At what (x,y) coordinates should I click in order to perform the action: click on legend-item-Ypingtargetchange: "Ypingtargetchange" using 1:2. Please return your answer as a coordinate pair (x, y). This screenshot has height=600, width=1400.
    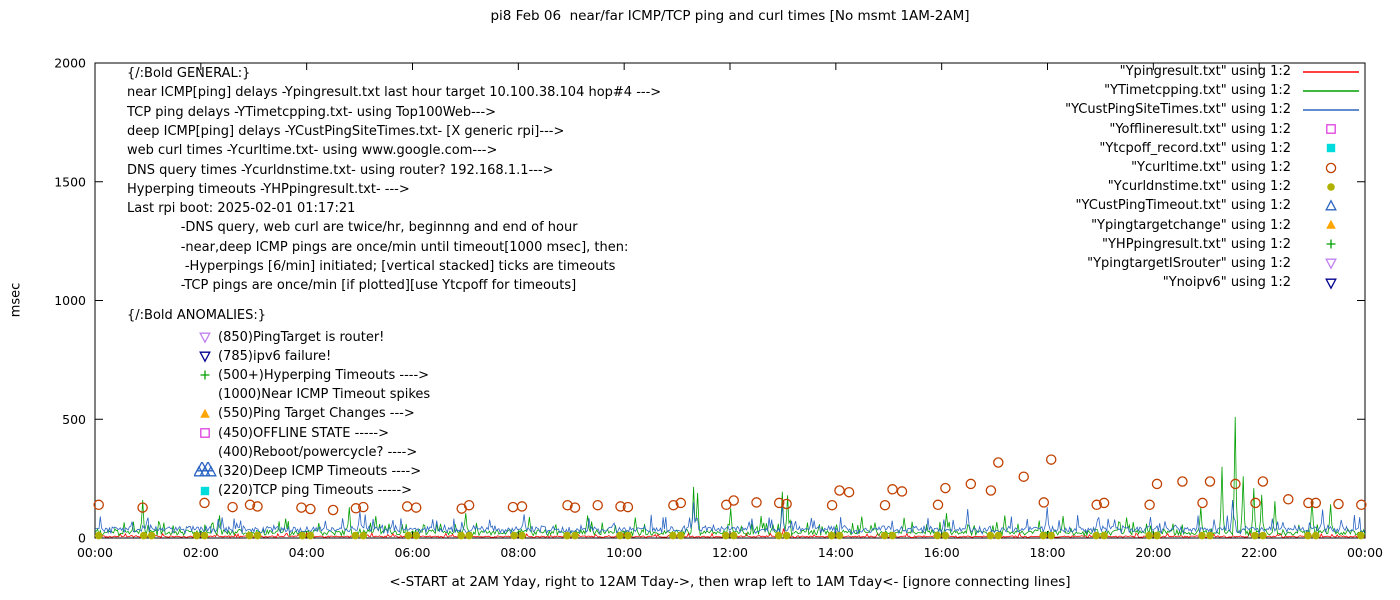
    Looking at the image, I should click on (1214, 225).